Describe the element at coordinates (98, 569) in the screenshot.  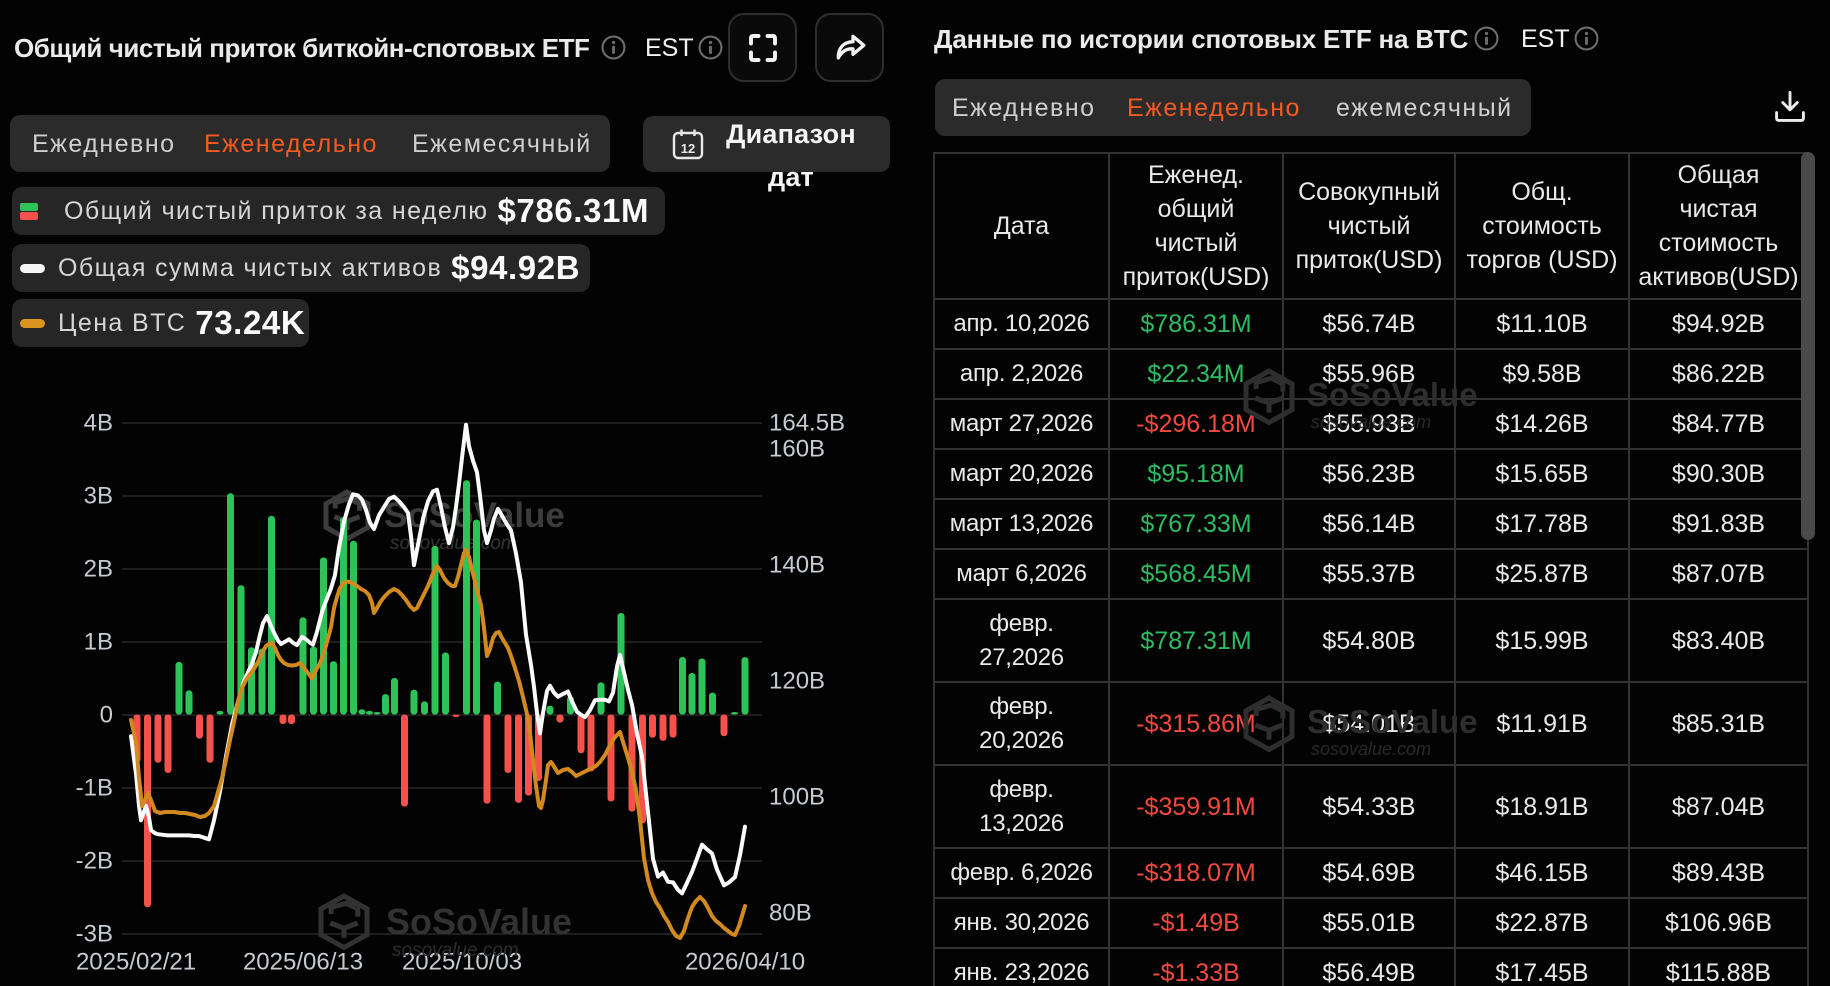
I see `svg-text: 2B` at that location.